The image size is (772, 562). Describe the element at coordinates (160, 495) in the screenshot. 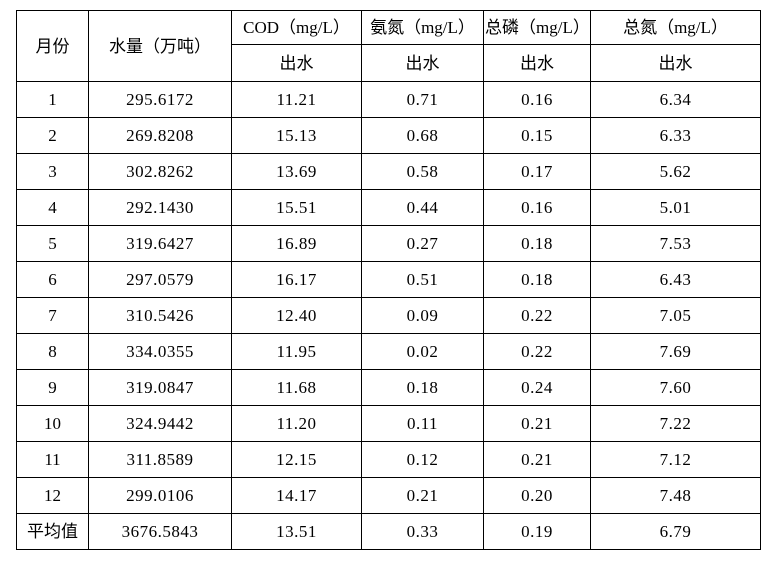

I see `cell-water-volume: 299.0106` at that location.